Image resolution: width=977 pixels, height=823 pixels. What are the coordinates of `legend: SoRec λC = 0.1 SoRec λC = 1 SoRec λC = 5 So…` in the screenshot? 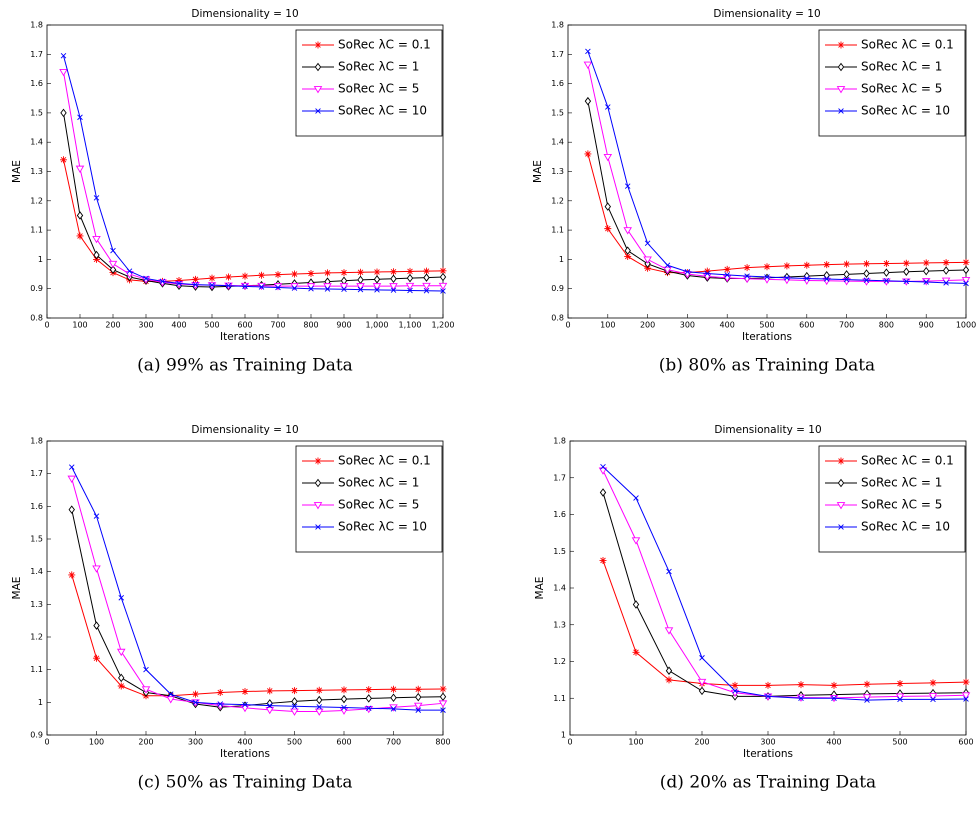 It's located at (892, 499).